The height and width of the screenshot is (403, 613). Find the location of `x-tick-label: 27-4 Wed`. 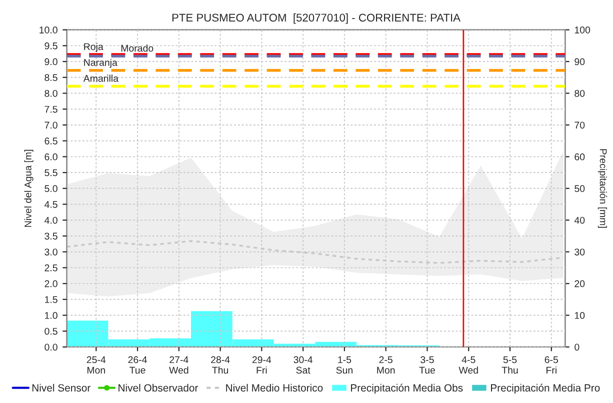

x-tick-label: 27-4 Wed is located at coordinates (178, 365).